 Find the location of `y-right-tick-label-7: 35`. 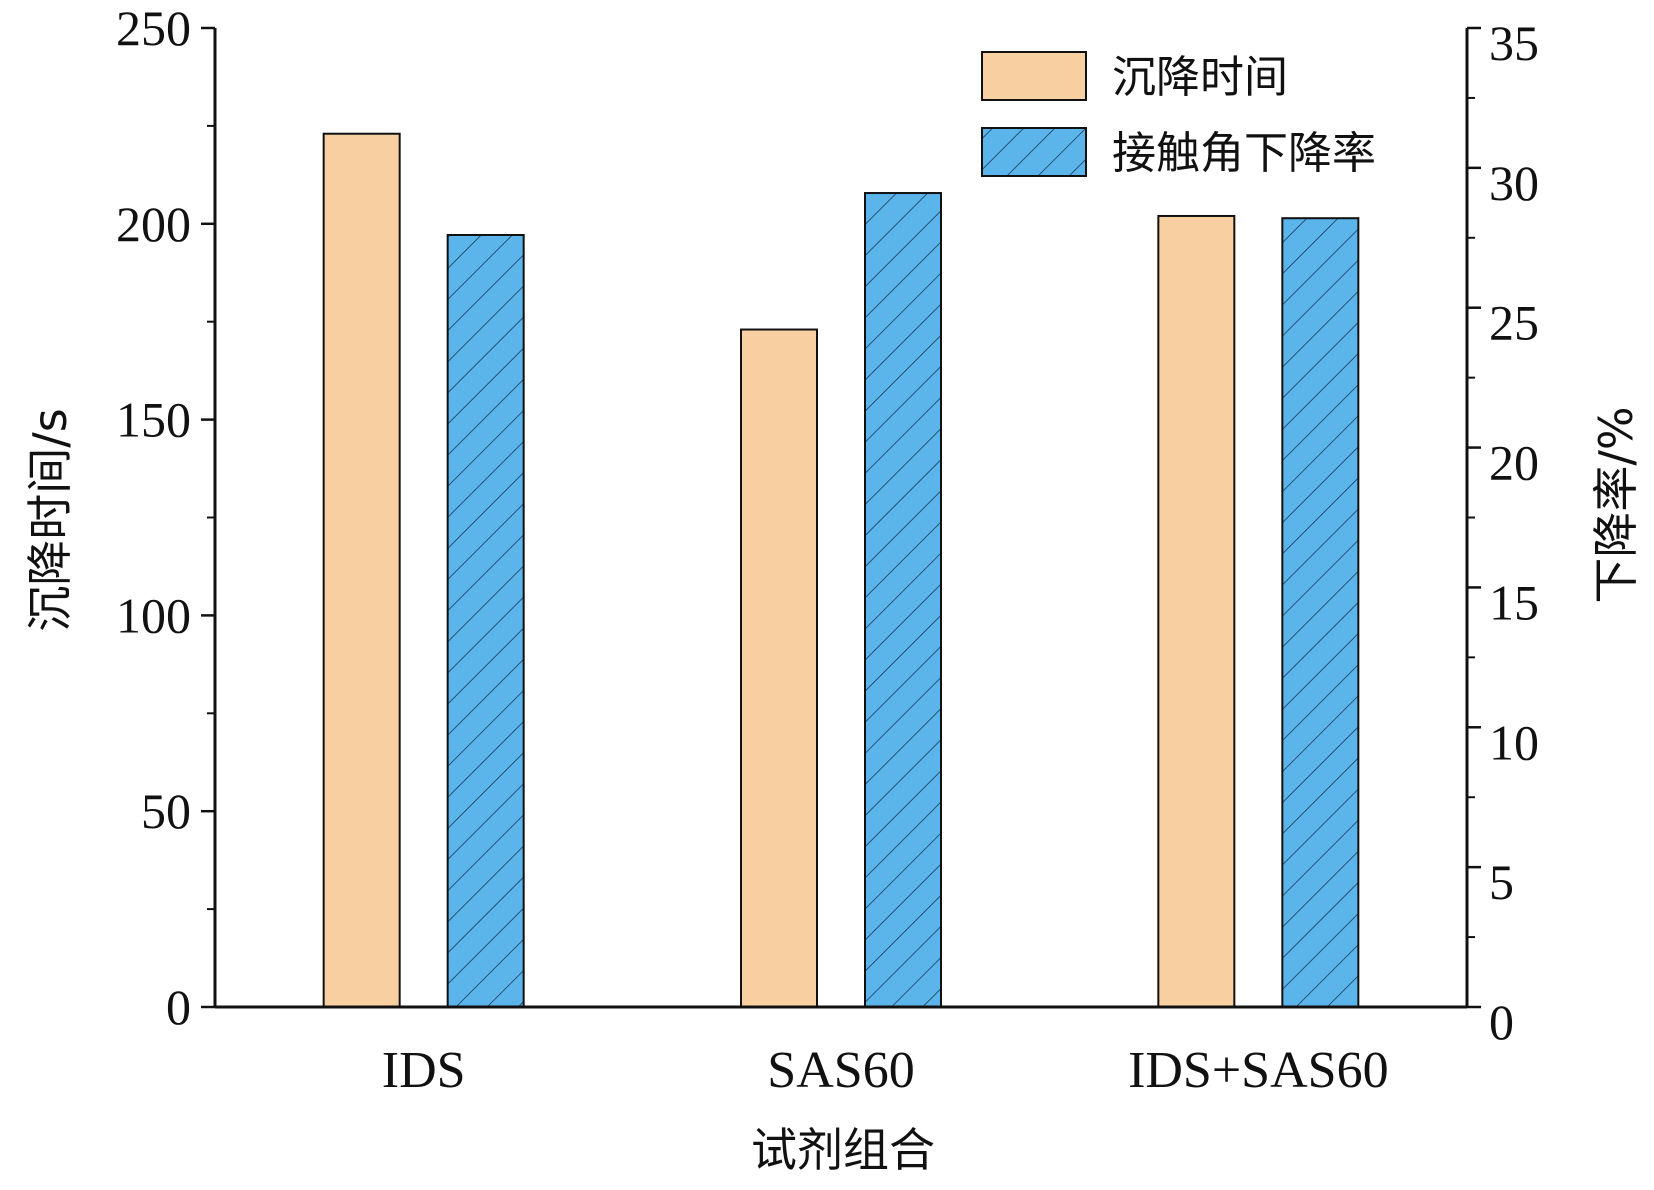

y-right-tick-label-7: 35 is located at coordinates (1514, 43).